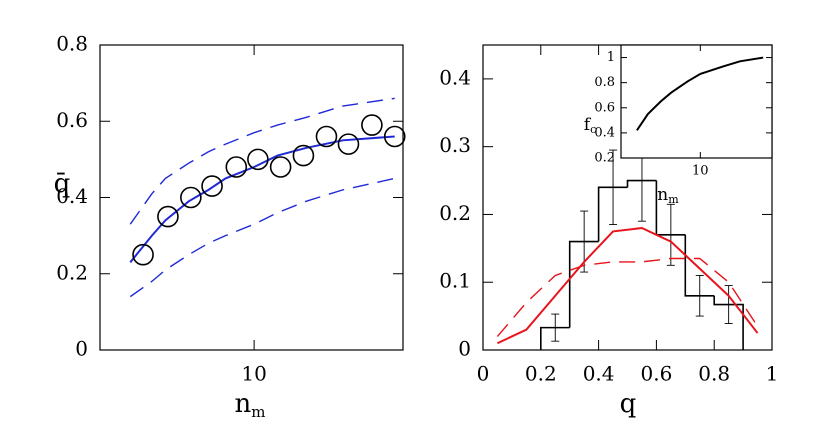  What do you see at coordinates (656, 374) in the screenshot?
I see `x-tick-label: 0.6` at bounding box center [656, 374].